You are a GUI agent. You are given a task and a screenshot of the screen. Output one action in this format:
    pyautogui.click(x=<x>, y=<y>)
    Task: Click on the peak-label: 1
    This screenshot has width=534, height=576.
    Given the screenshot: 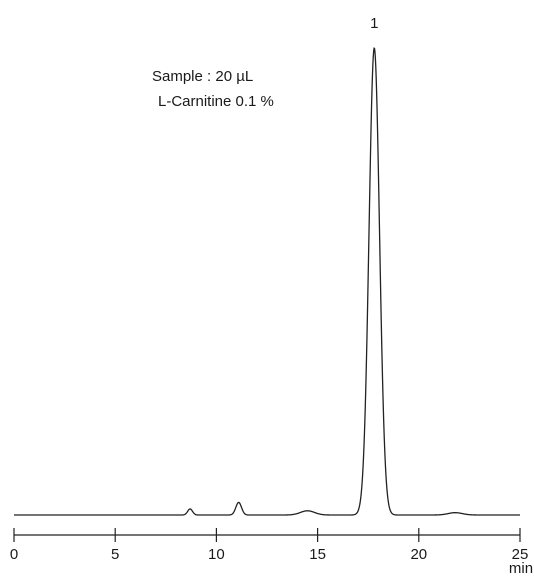 What is the action you would take?
    pyautogui.click(x=374, y=23)
    